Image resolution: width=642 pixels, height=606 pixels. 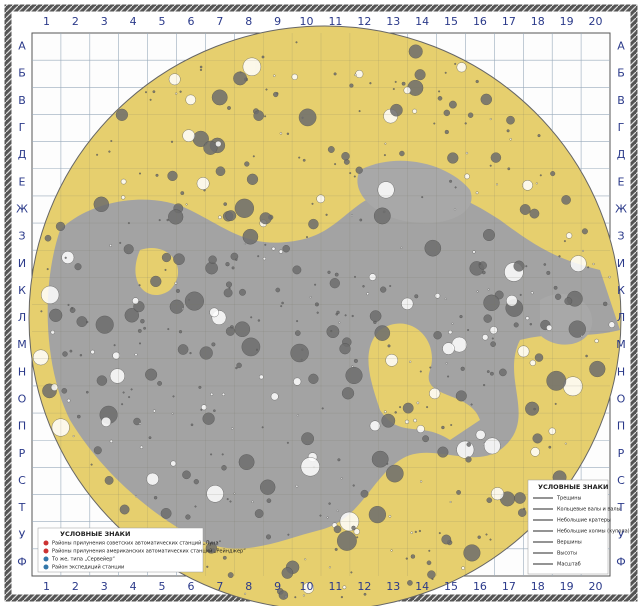 What do you see at coordinates (133, 586) in the screenshot?
I see `column-label: 4` at bounding box center [133, 586].